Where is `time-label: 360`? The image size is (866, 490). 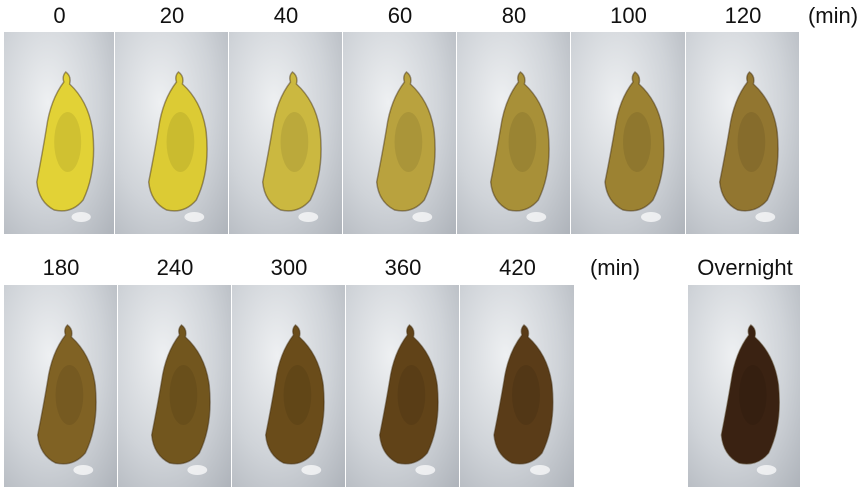 time-label: 360 is located at coordinates (403, 267).